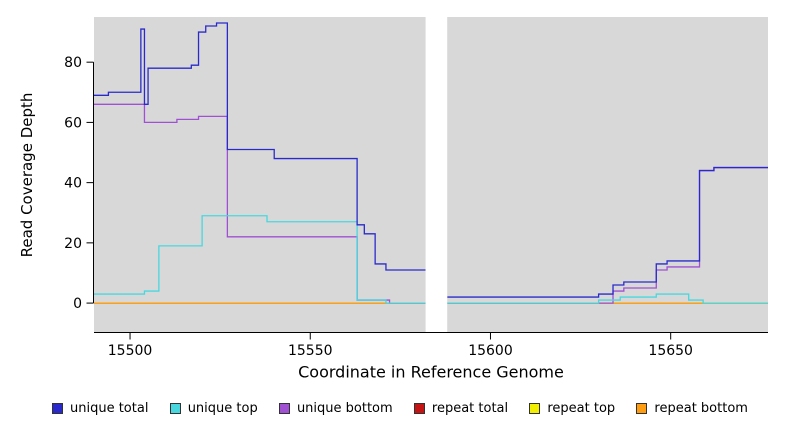 The image size is (792, 432). What do you see at coordinates (607, 298) in the screenshot?
I see `series-line-unique-top-seg2` at bounding box center [607, 298].